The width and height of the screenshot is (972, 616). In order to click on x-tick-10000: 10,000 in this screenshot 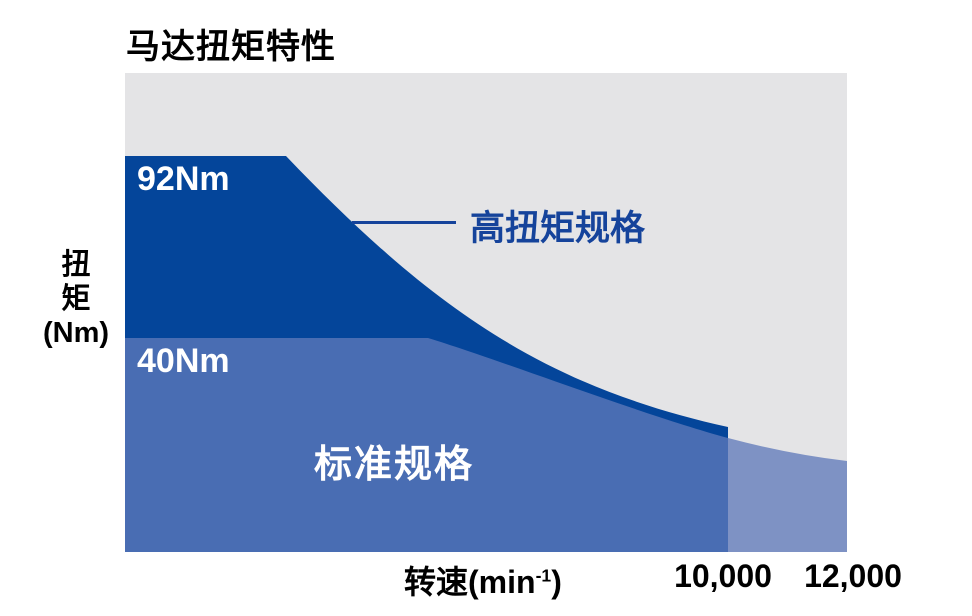, I will do `click(723, 576)`.